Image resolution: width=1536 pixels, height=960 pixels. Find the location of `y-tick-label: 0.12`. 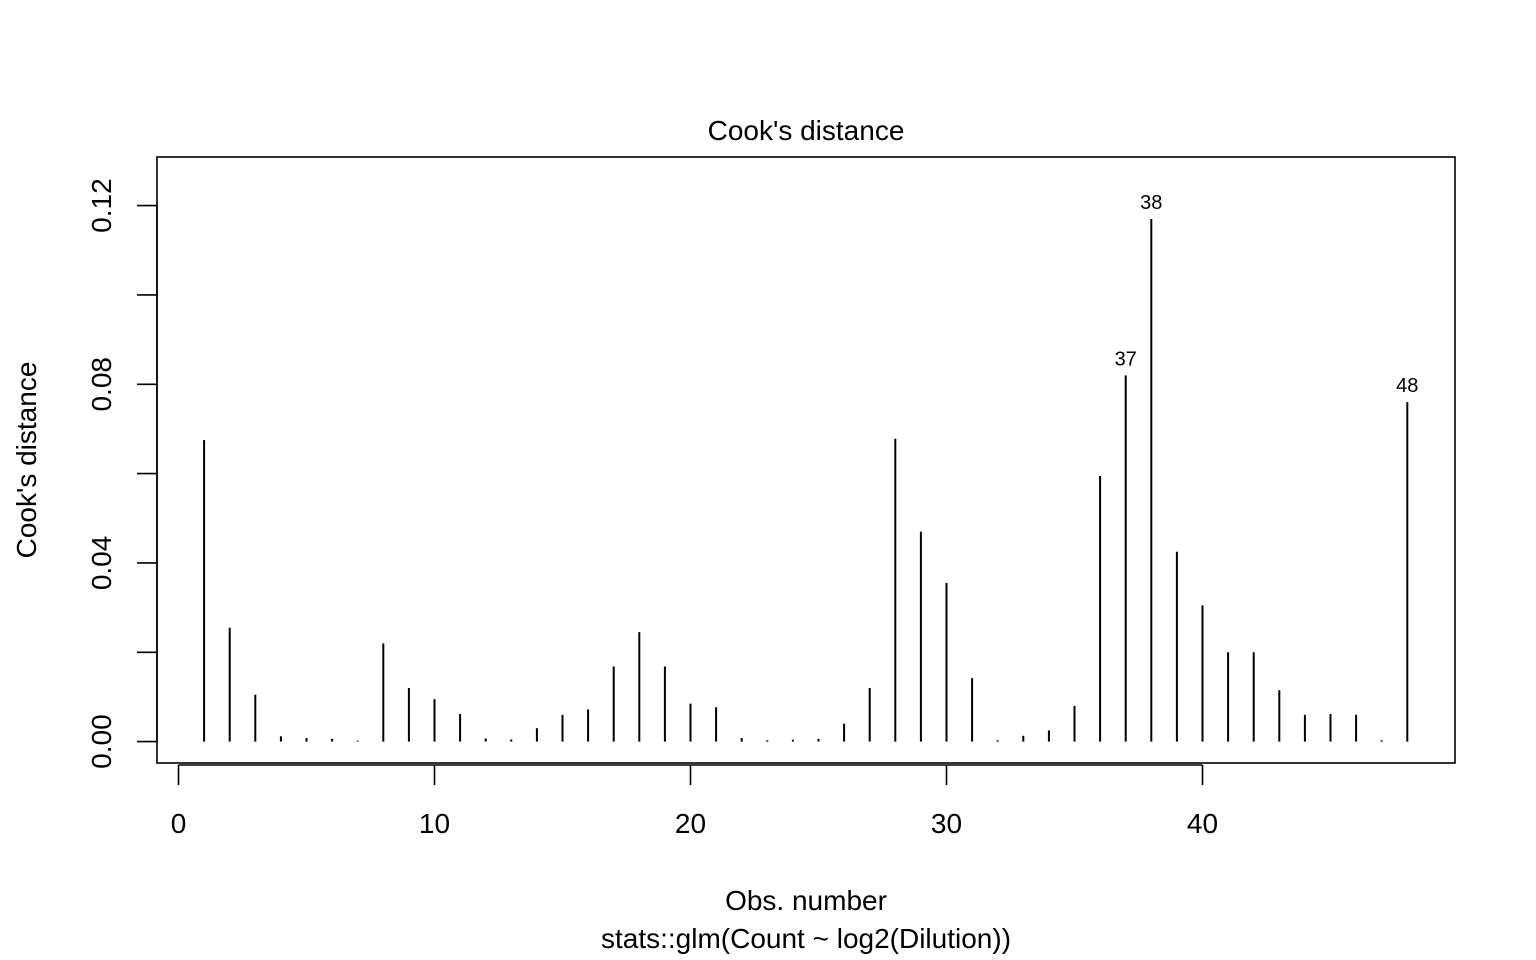

y-tick-label: 0.12 is located at coordinates (101, 205).